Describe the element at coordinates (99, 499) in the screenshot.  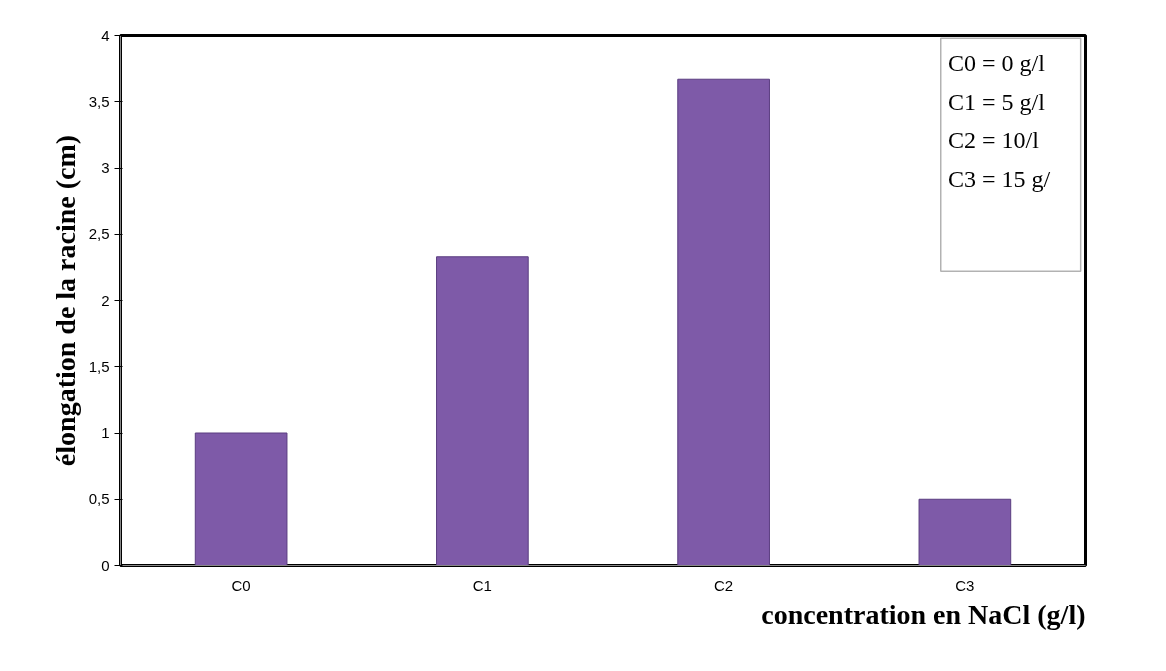
I see `y-tick-label: 0,5` at that location.